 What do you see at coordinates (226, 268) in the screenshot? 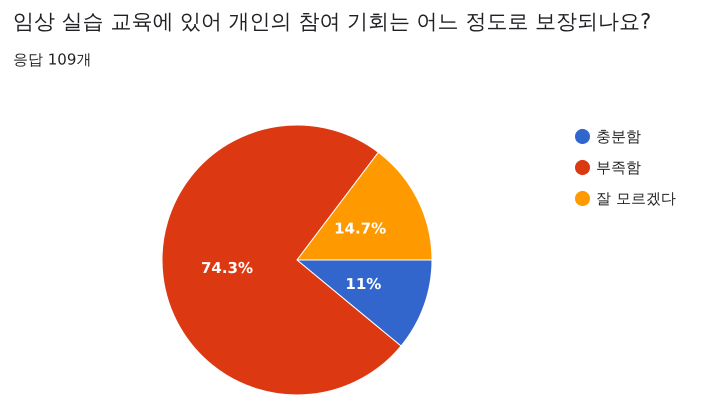
I see `data-label: 74.3%` at bounding box center [226, 268].